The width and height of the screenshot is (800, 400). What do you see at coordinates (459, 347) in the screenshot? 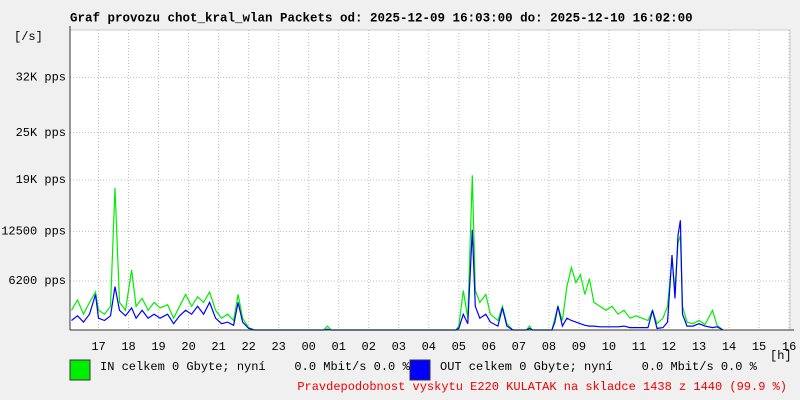
I see `x-tick-label: 05` at bounding box center [459, 347].